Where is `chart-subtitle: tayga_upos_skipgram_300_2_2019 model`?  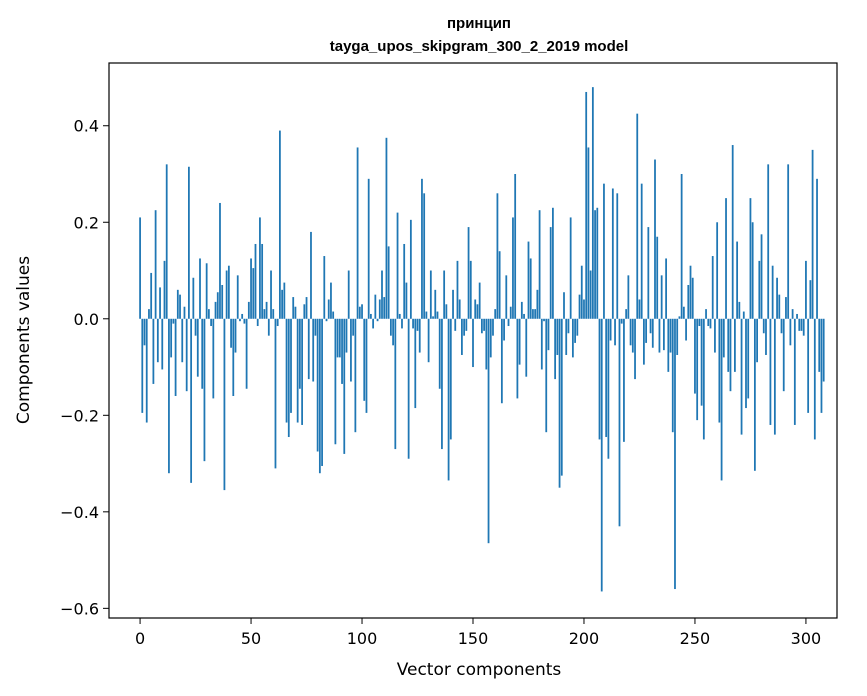
chart-subtitle: tayga_upos_skipgram_300_2_2019 model is located at coordinates (479, 46).